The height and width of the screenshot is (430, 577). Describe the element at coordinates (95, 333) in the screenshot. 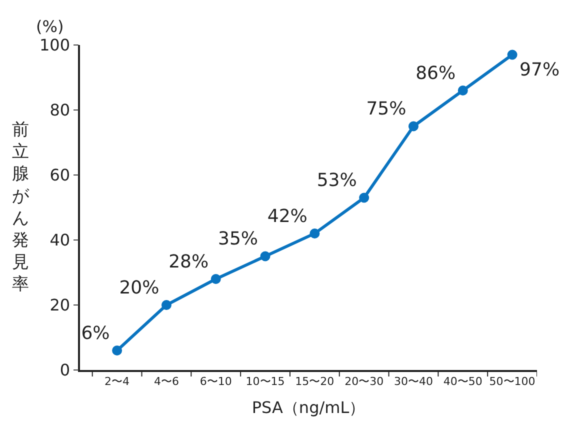

I see `data-label: 6%` at that location.